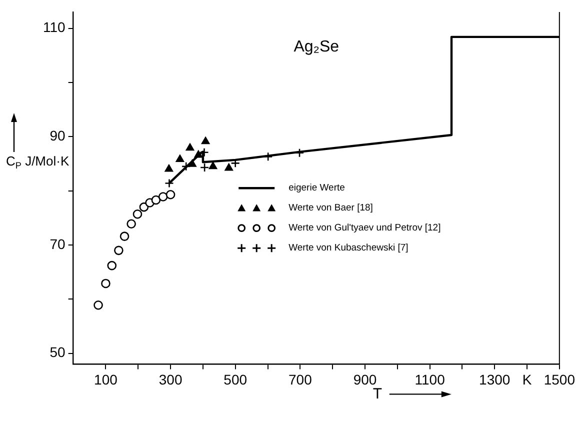  I want to click on text: Ag₂Se, so click(317, 47).